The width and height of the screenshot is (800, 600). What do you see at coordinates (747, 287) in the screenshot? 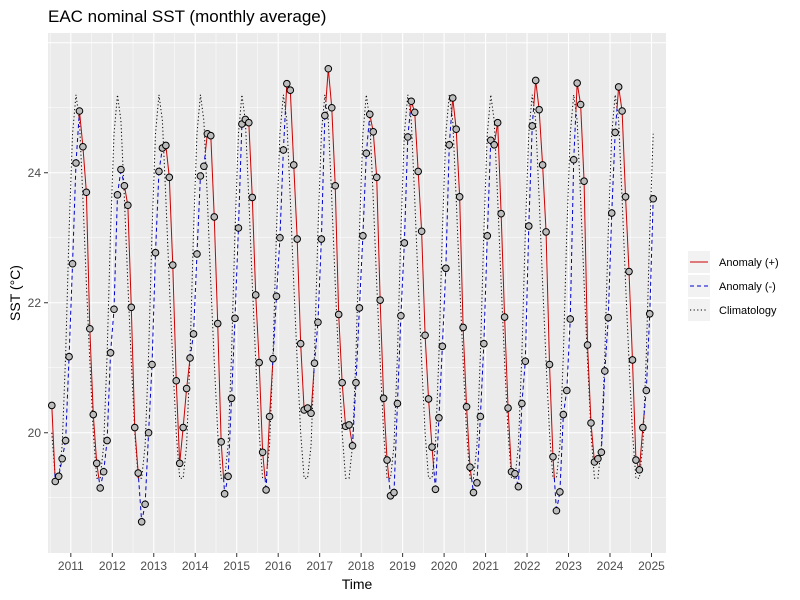
I see `legend-label: Anomaly (-)` at bounding box center [747, 287].